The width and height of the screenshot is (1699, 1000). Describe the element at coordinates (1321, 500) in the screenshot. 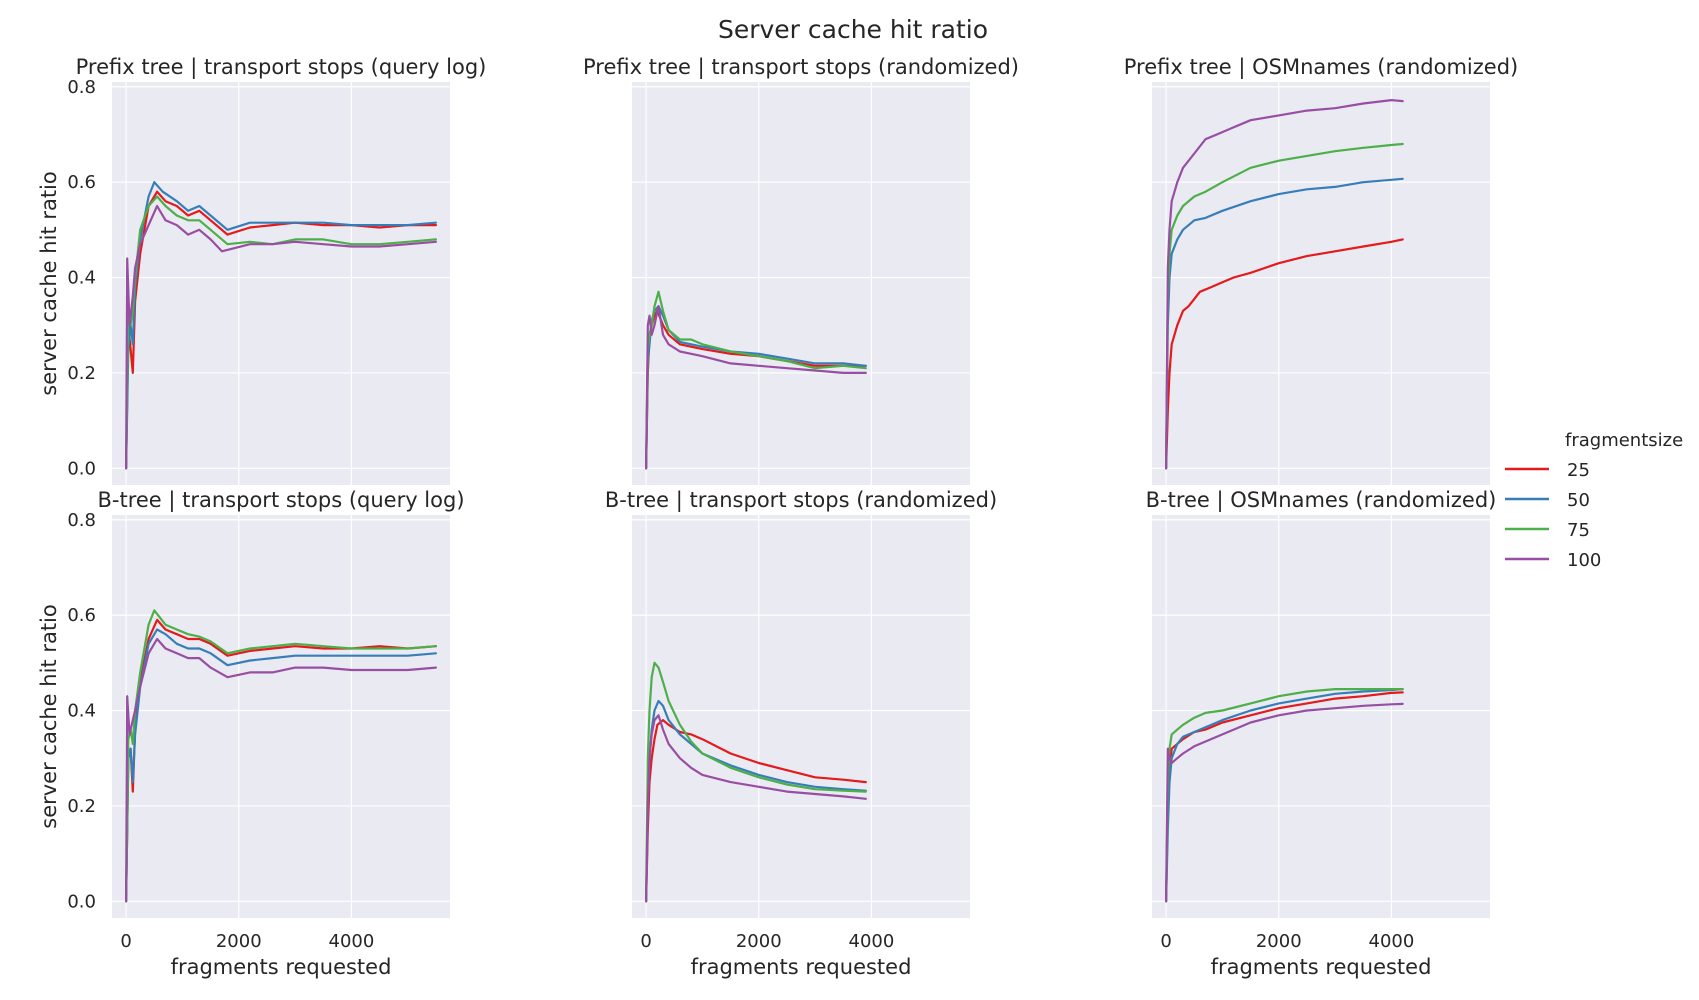

I see `panel-title: B-tree | OSMnames (randomized)` at that location.